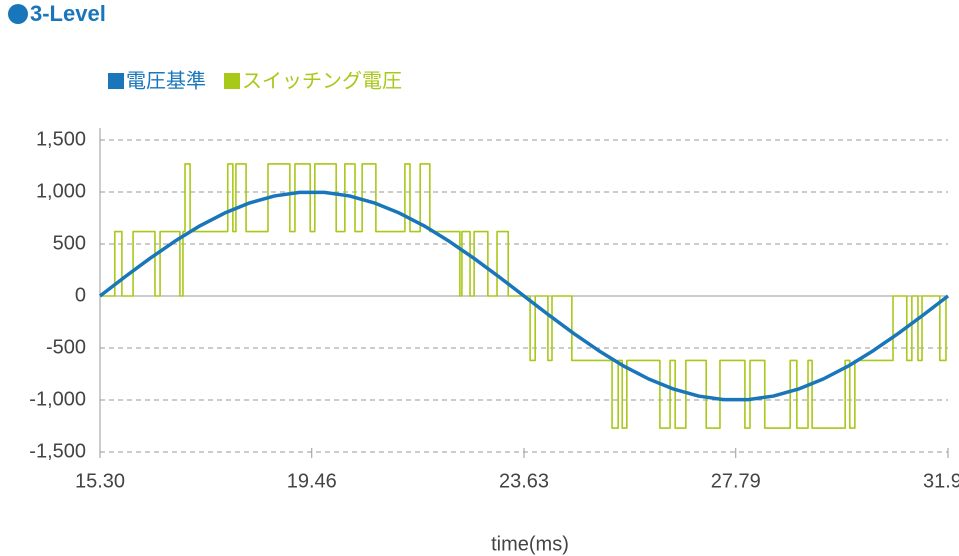 The height and width of the screenshot is (556, 959). What do you see at coordinates (312, 481) in the screenshot?
I see `x-tick-label: 19.46` at bounding box center [312, 481].